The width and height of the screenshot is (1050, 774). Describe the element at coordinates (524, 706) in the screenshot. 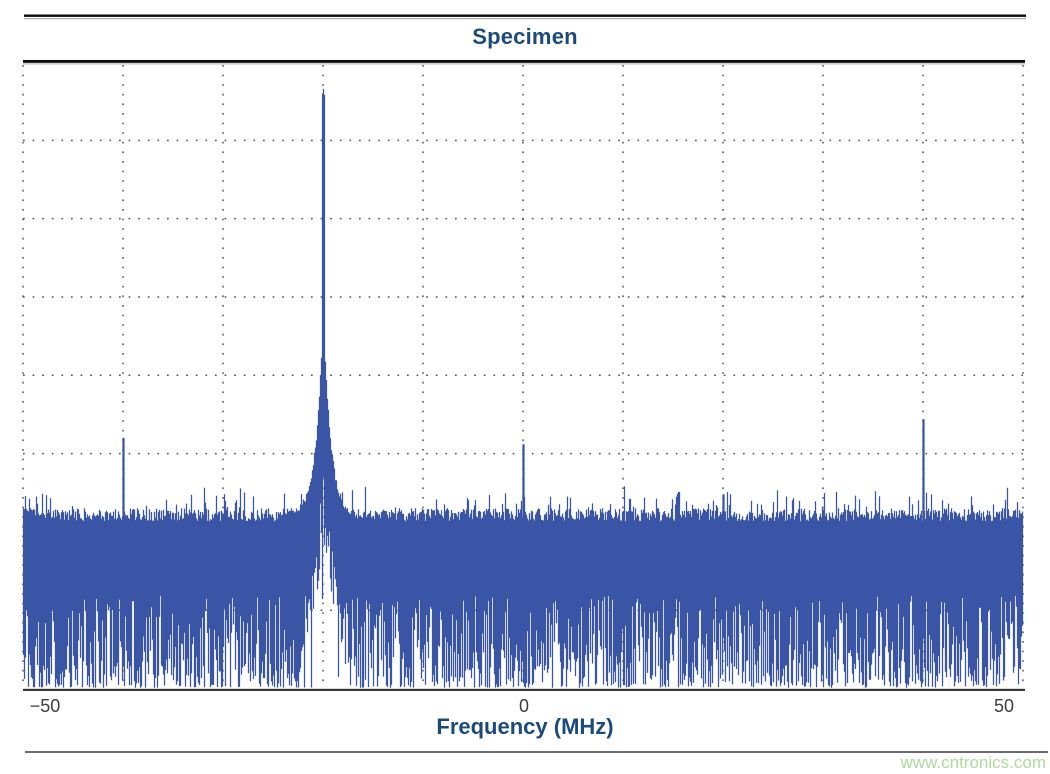

I see `x-tick-label-0: 0` at that location.